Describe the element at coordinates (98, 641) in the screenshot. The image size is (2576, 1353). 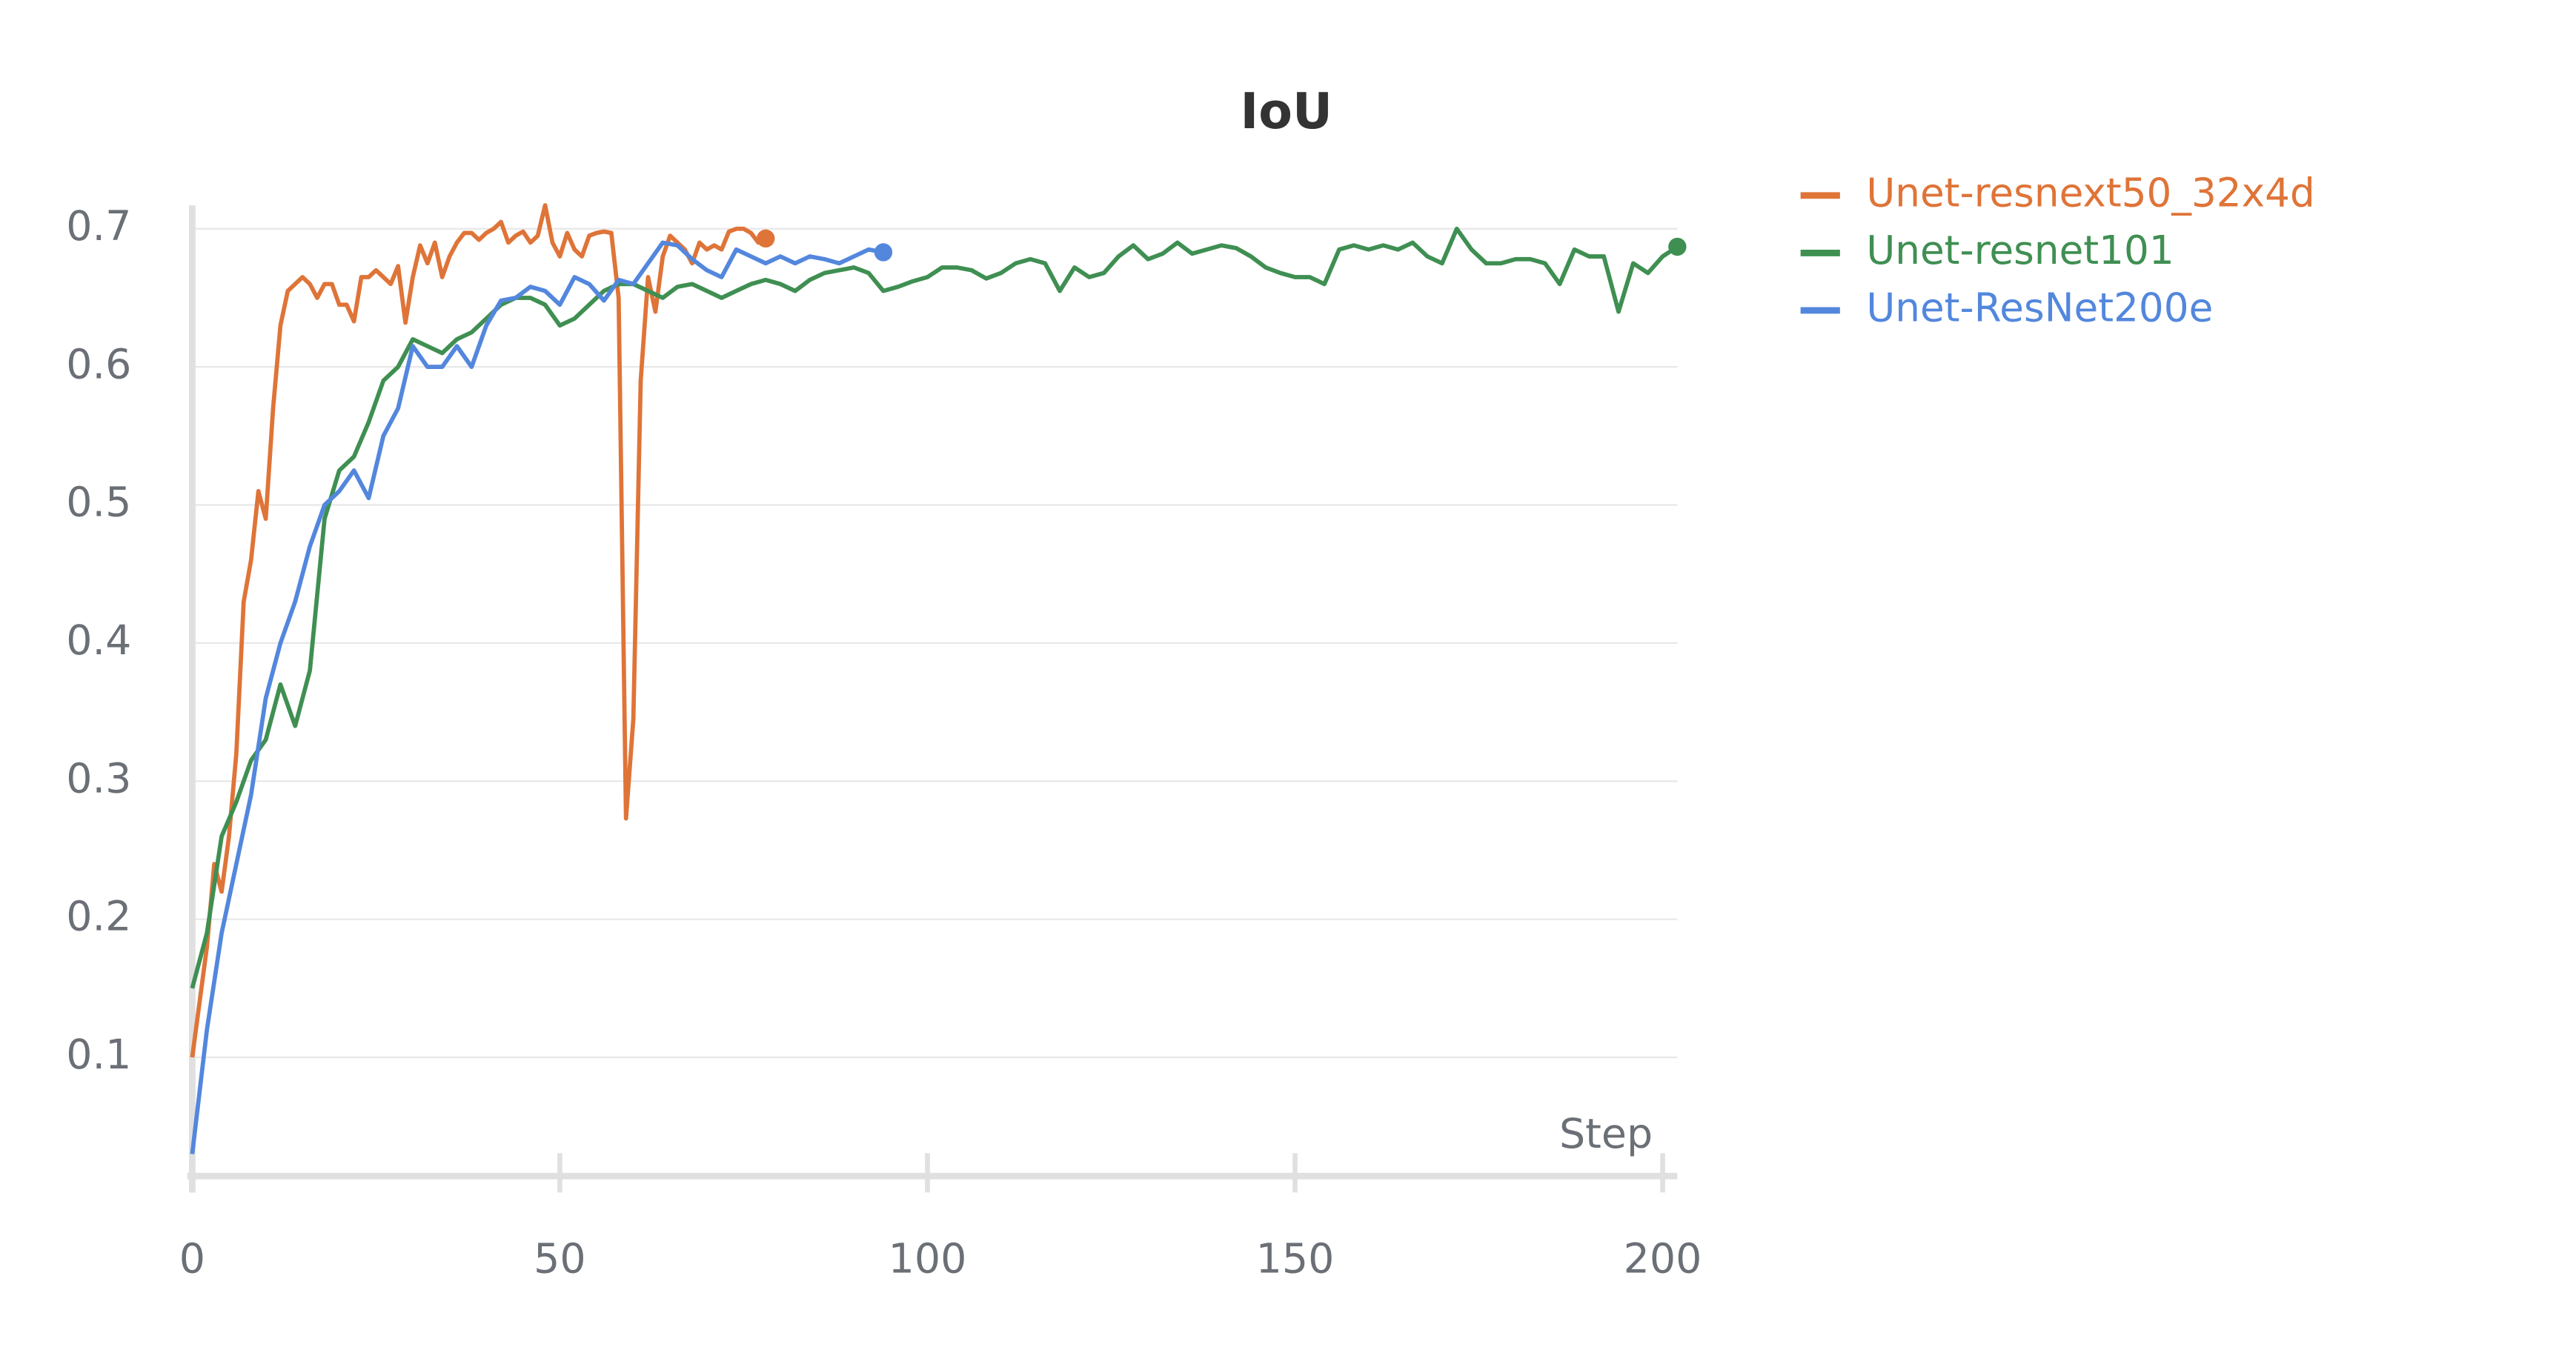
I see `y-tick-label: 0.4` at that location.